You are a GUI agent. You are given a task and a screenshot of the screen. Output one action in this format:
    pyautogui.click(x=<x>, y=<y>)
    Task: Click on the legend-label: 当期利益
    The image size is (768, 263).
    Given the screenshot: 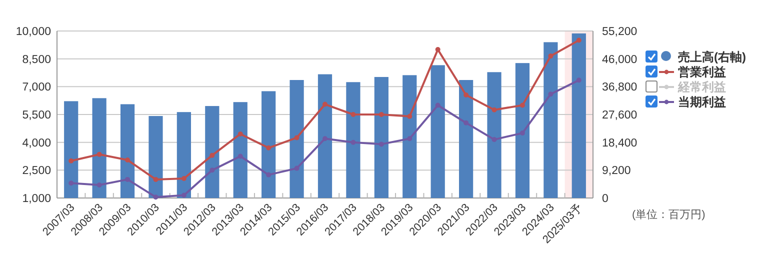 What is the action you would take?
    pyautogui.click(x=702, y=102)
    